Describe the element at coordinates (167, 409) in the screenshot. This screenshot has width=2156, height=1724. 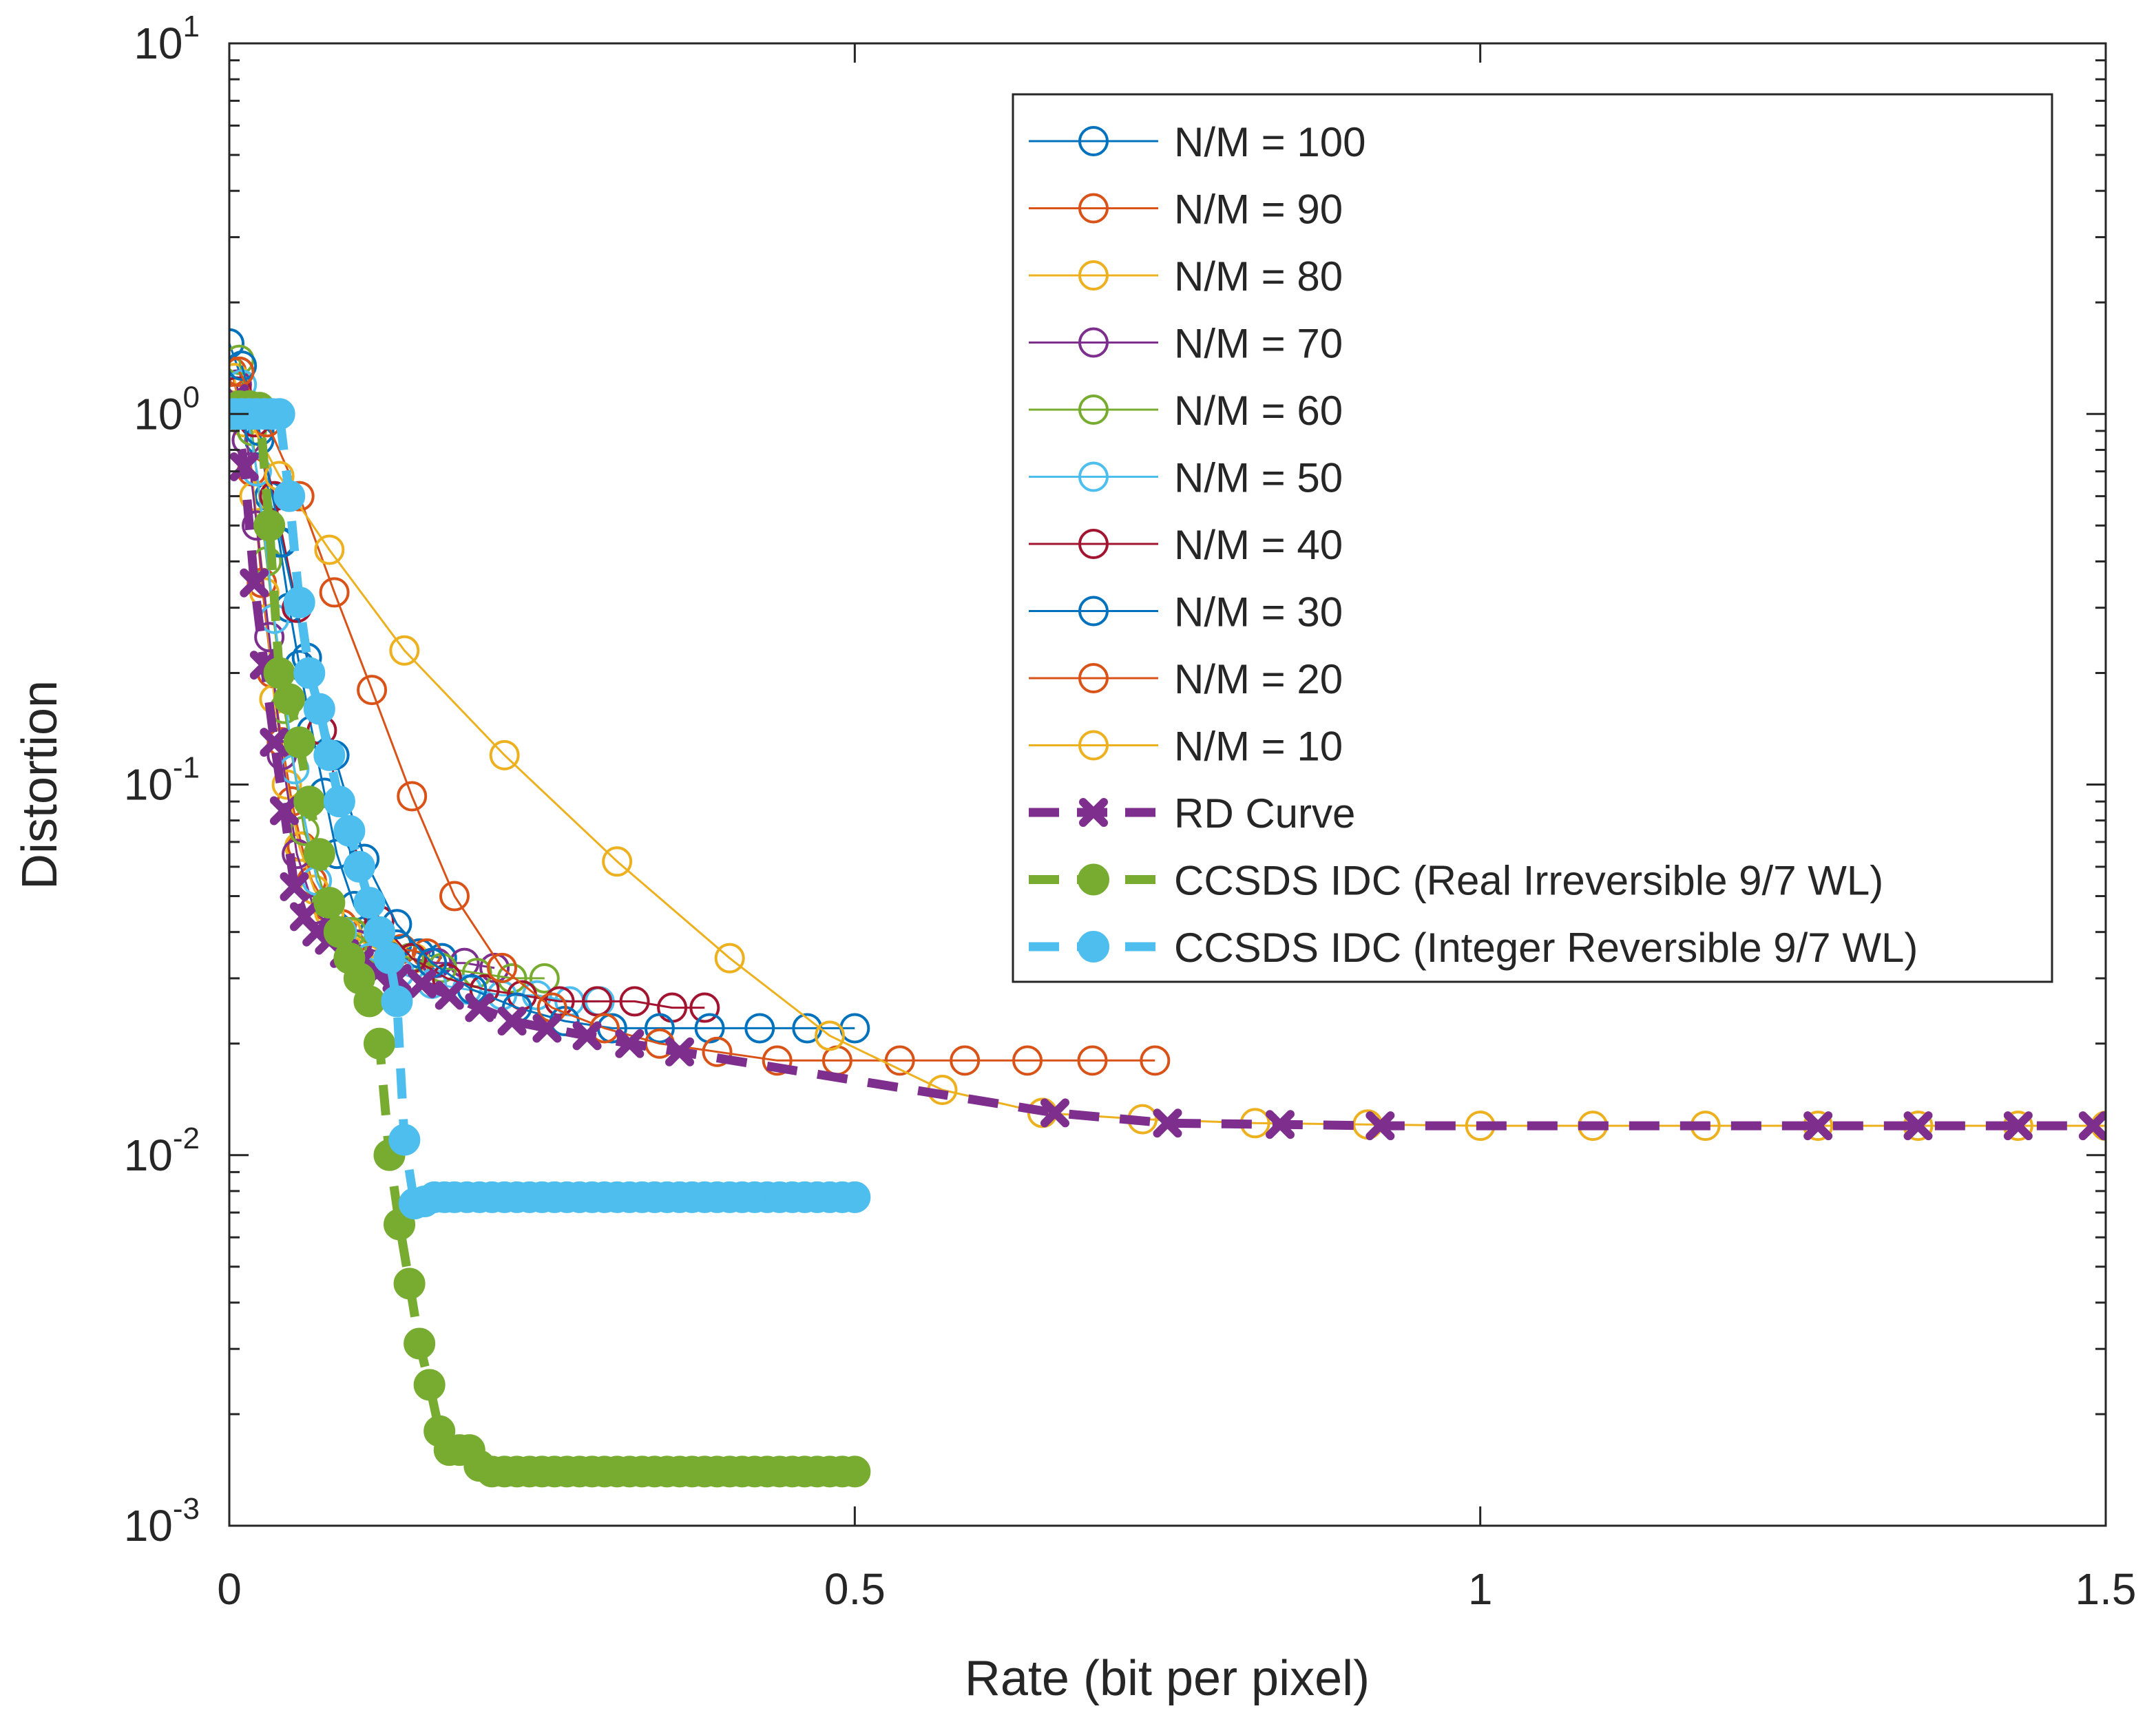
I see `y-tick-label: 10⁰` at that location.